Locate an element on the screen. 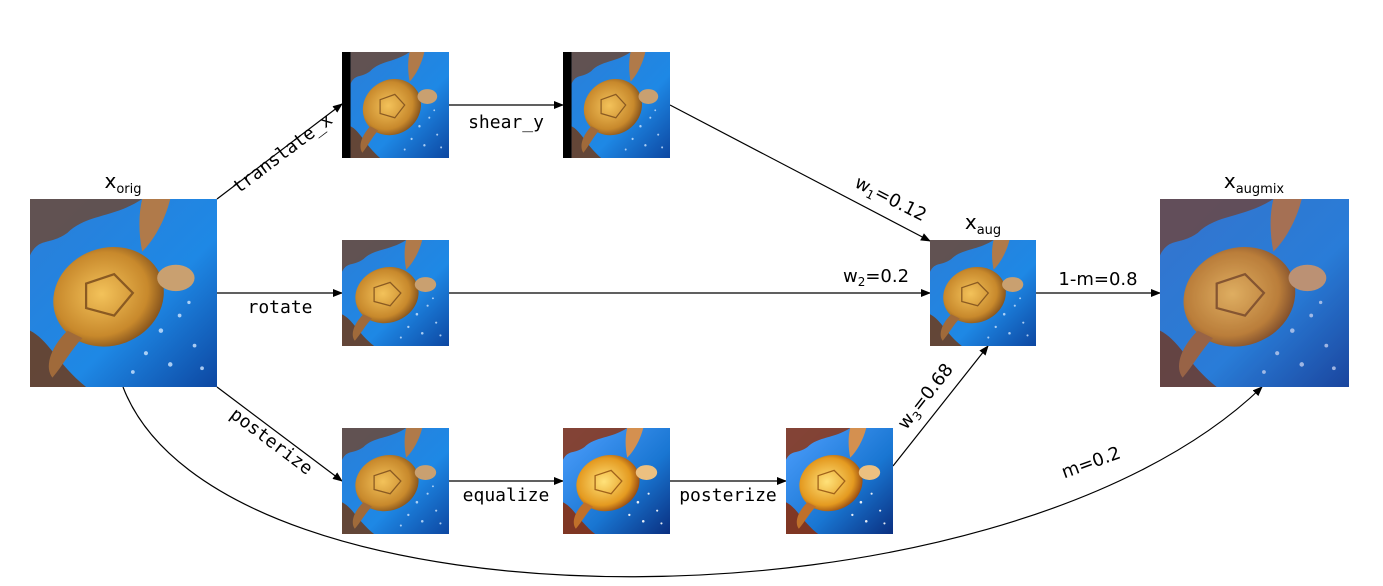  edge-orig-to-posterize is located at coordinates (279, 434).